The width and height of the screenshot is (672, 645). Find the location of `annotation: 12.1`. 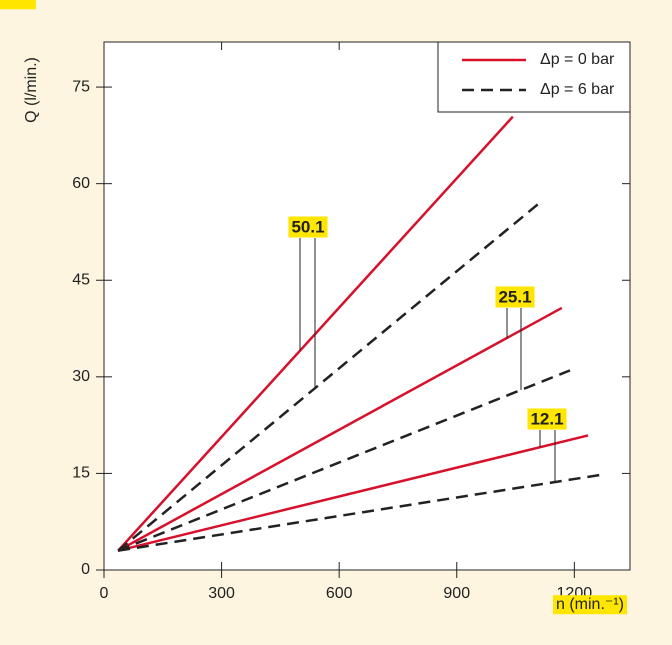

annotation: 12.1 is located at coordinates (546, 418).